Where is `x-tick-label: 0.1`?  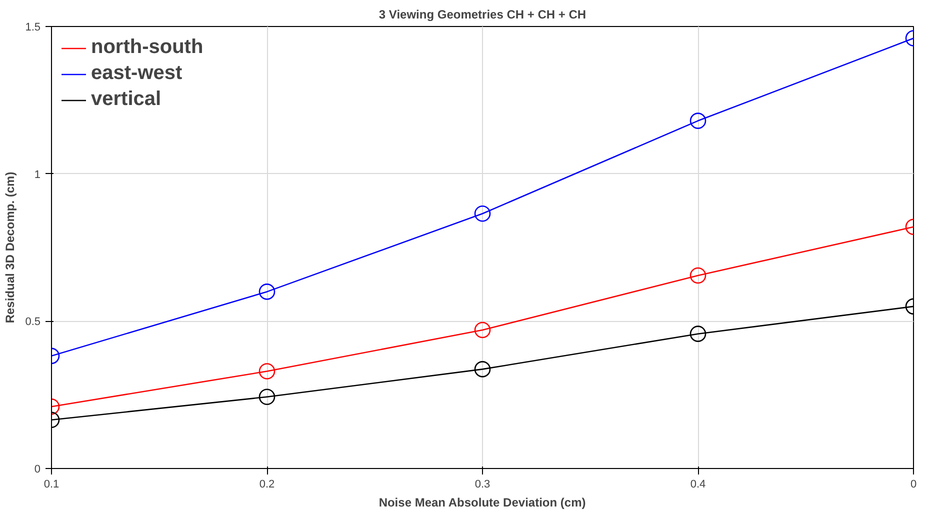
x-tick-label: 0.1 is located at coordinates (52, 484).